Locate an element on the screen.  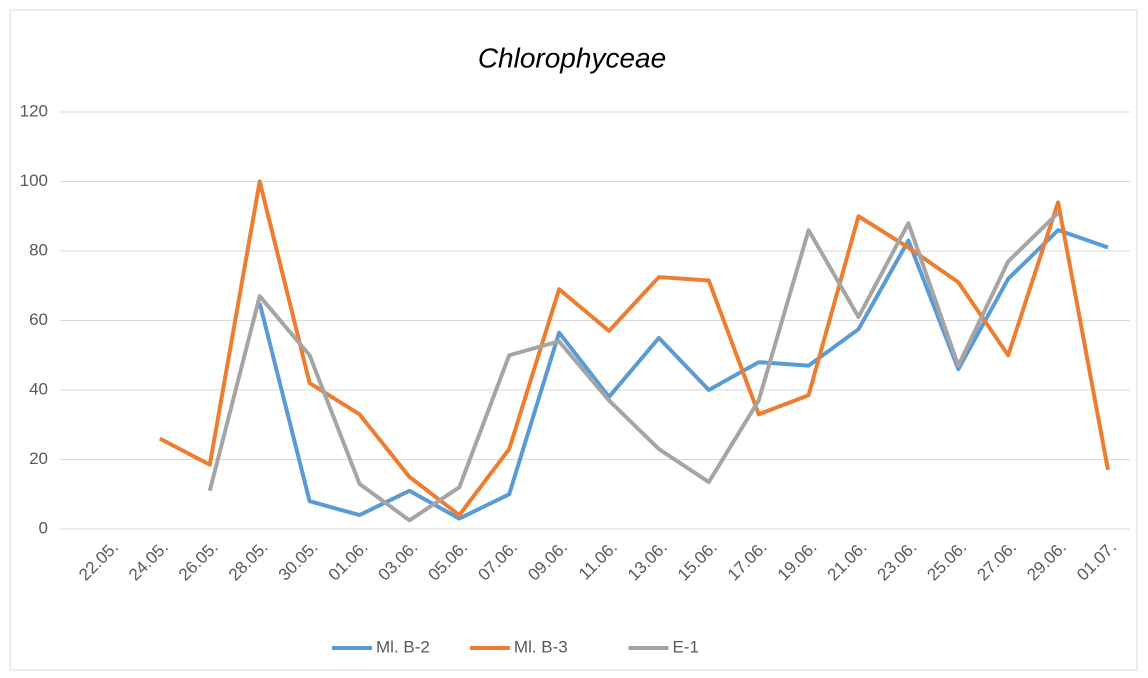
y-tick-label: 0 is located at coordinates (43, 527).